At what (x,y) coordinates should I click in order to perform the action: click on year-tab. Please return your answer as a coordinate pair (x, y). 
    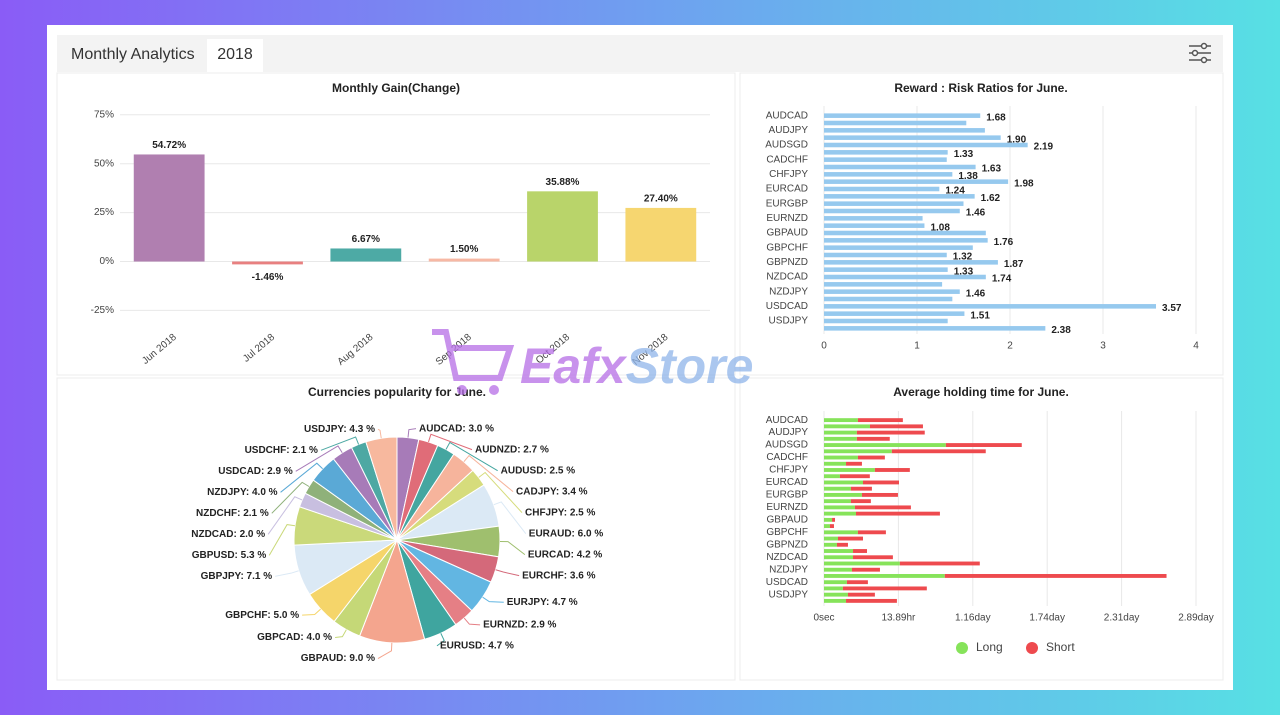
    Looking at the image, I should click on (235, 55).